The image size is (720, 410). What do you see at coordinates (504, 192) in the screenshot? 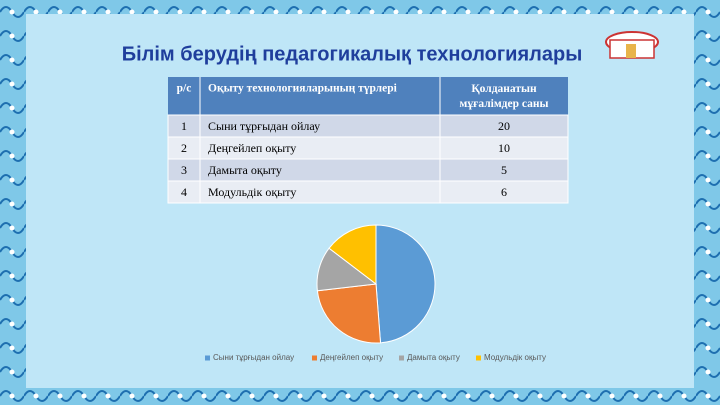
I see `table-cell: 6` at bounding box center [504, 192].